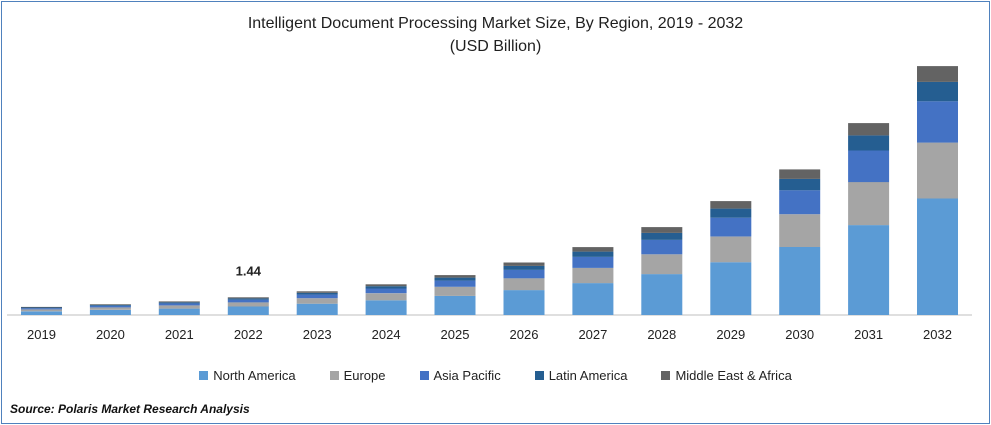  What do you see at coordinates (731, 205) in the screenshot?
I see `bar-segment-middle-east-africa-2029` at bounding box center [731, 205].